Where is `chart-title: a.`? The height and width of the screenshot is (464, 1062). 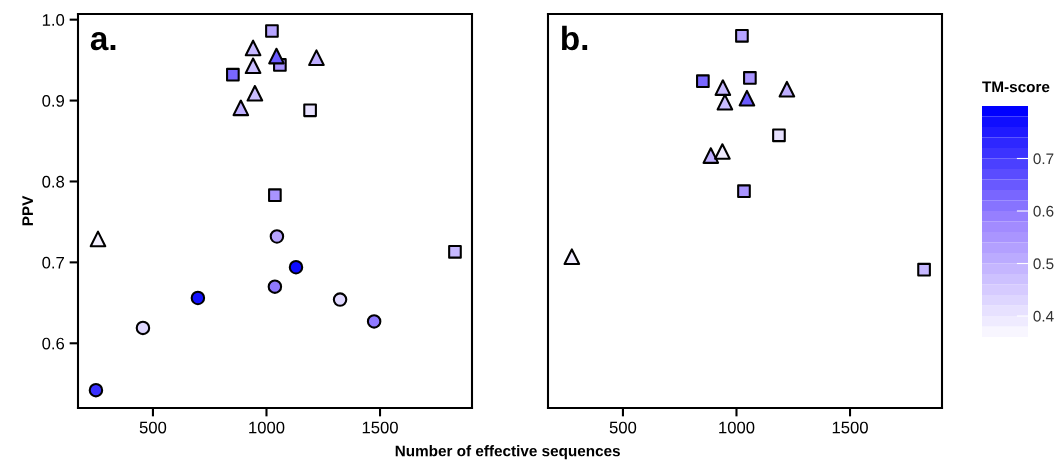
chart-title: a. is located at coordinates (103, 41).